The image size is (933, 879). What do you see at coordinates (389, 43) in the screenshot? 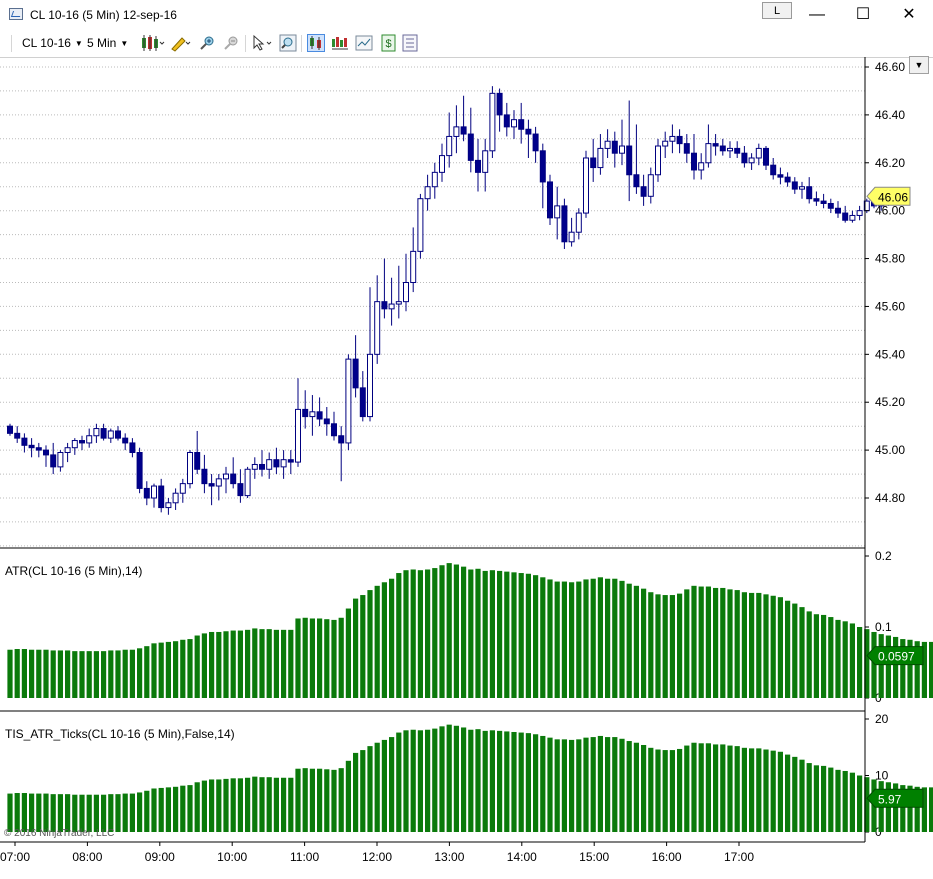
I see `strategy-icon: $` at bounding box center [389, 43].